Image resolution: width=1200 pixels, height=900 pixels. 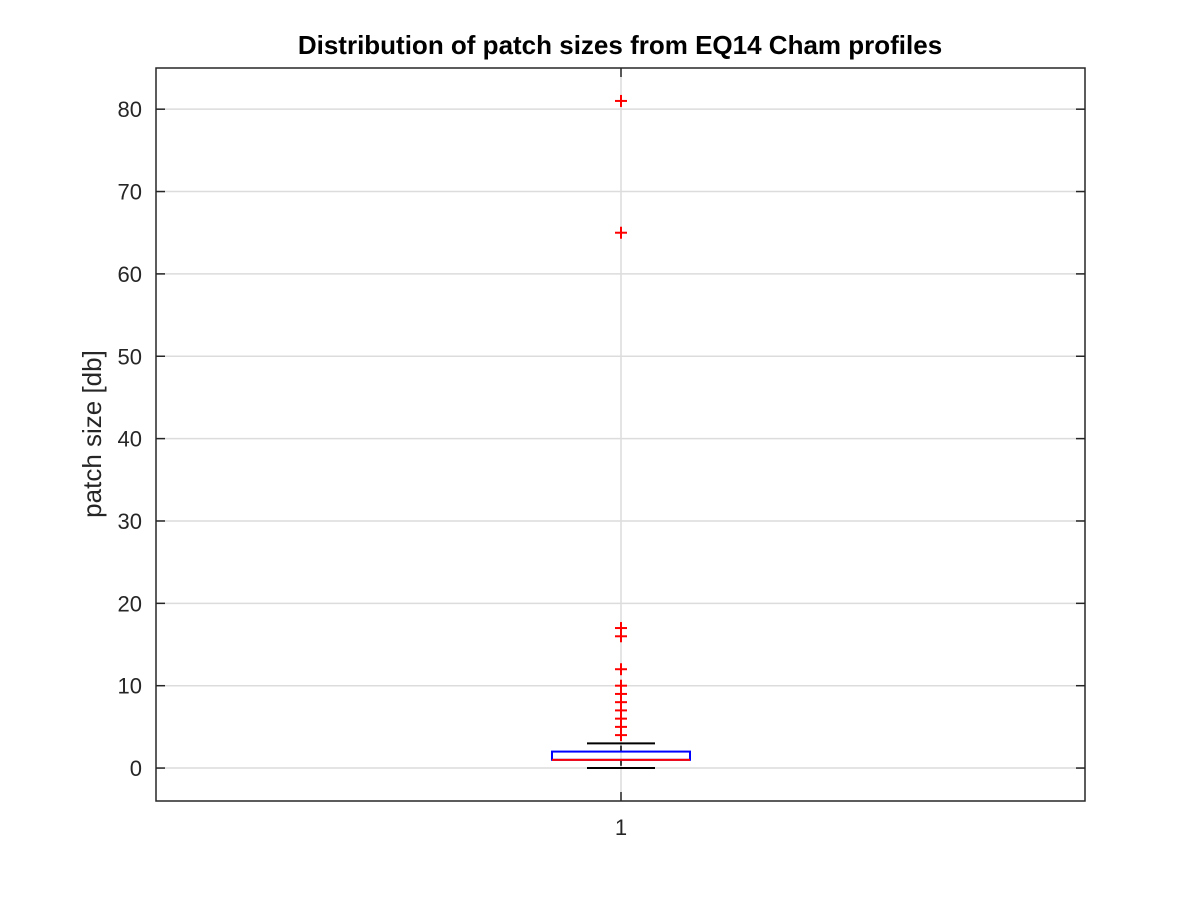 What do you see at coordinates (130, 521) in the screenshot?
I see `y-tick-label: 30` at bounding box center [130, 521].